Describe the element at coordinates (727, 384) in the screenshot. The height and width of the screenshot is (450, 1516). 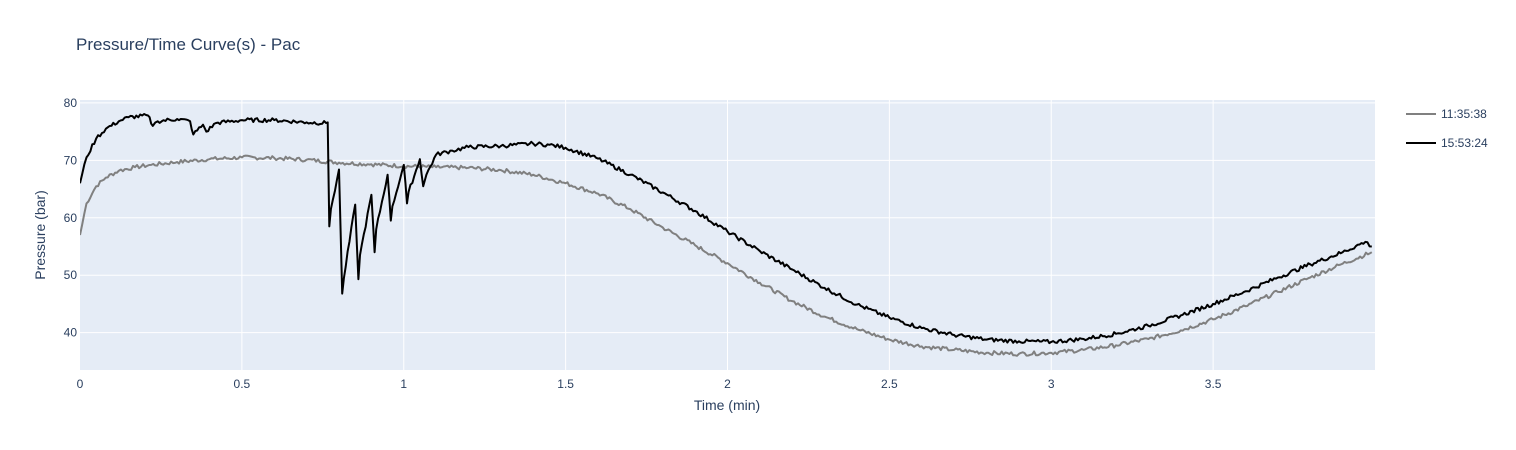
I see `x-tick-label: 2` at that location.